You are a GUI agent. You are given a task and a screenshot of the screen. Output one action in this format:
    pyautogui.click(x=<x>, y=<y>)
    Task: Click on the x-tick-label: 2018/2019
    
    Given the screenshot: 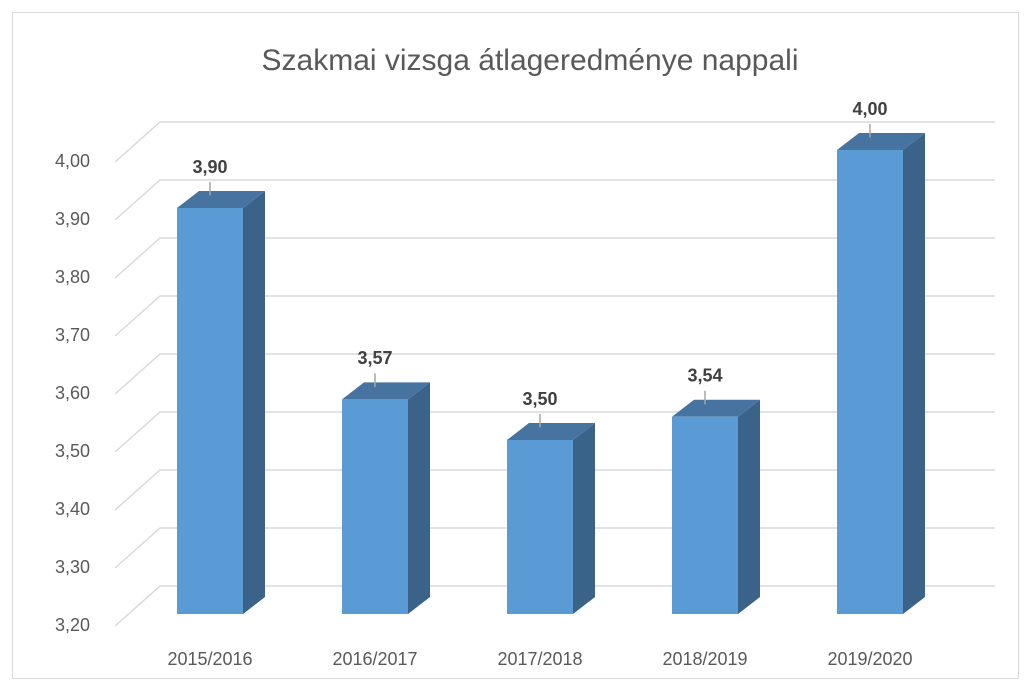 What is the action you would take?
    pyautogui.click(x=704, y=659)
    